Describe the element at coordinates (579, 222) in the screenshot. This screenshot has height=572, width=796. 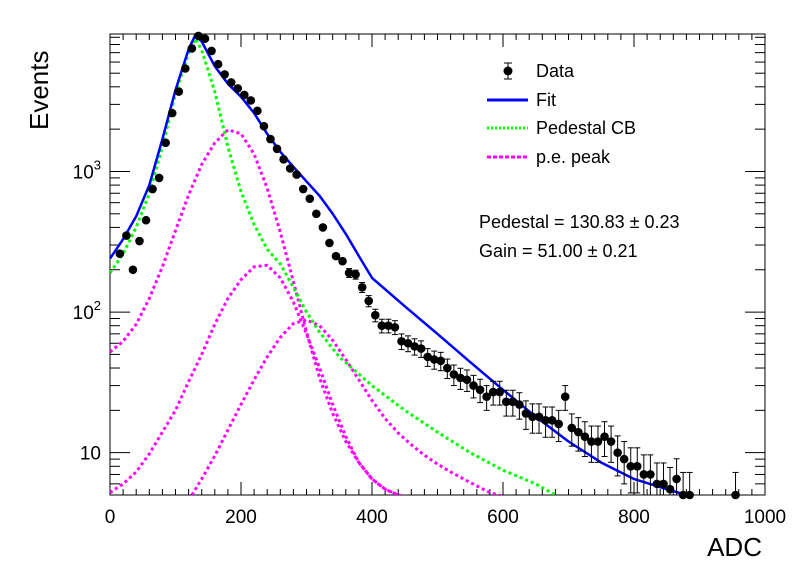
I see `annotation-pedestal: Pedestal = 130.83 ± 0.23` at that location.